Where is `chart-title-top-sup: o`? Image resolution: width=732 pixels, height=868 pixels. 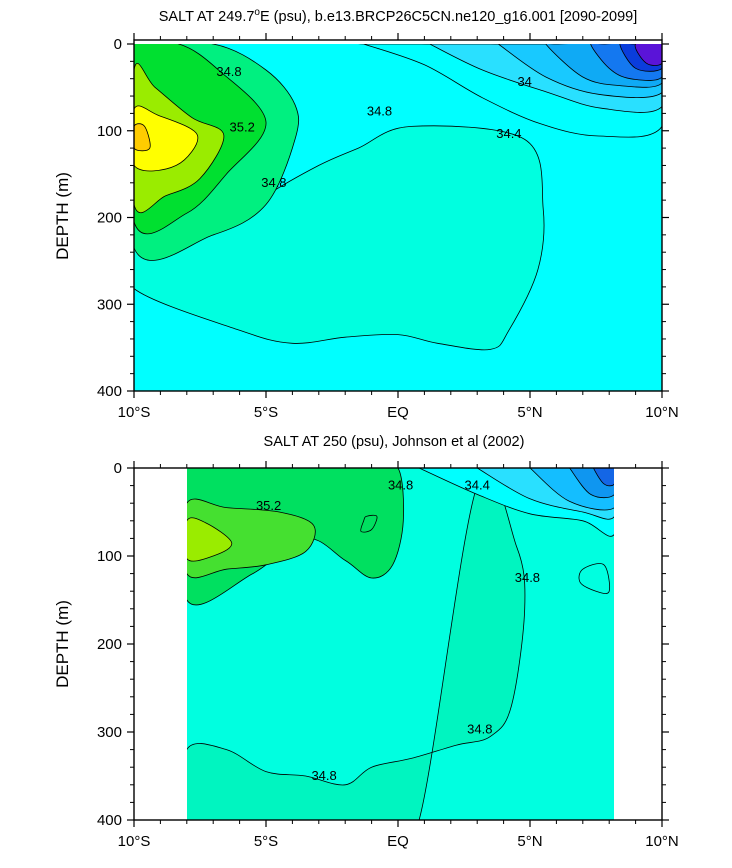
chart-title-top-sup: o is located at coordinates (257, 12).